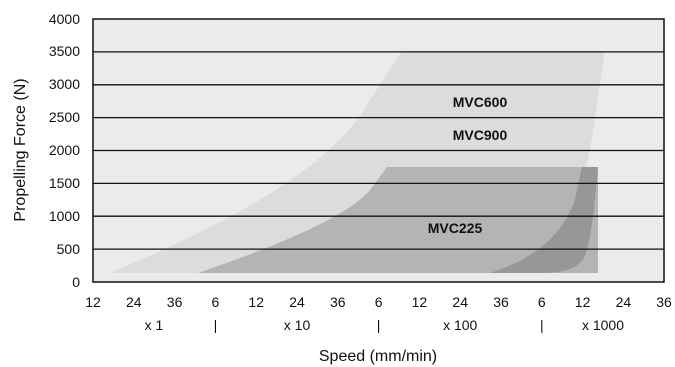 The image size is (675, 367). I want to click on x-multiplier-label: x 1000, so click(603, 325).